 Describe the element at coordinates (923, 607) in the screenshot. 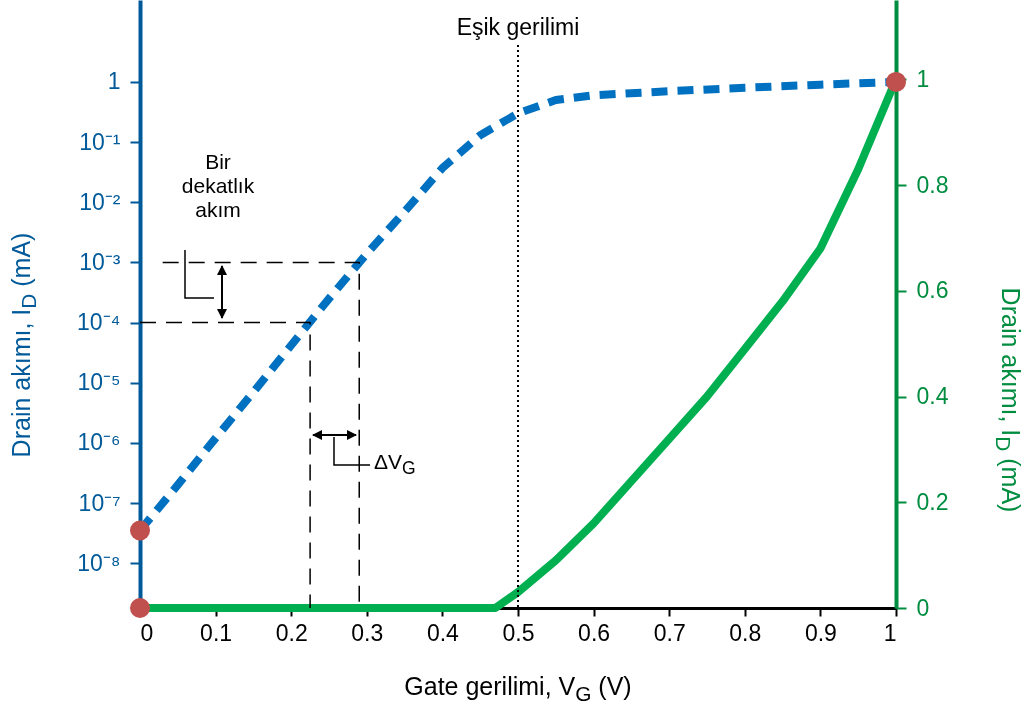

I see `y2-tick-label: 0` at that location.